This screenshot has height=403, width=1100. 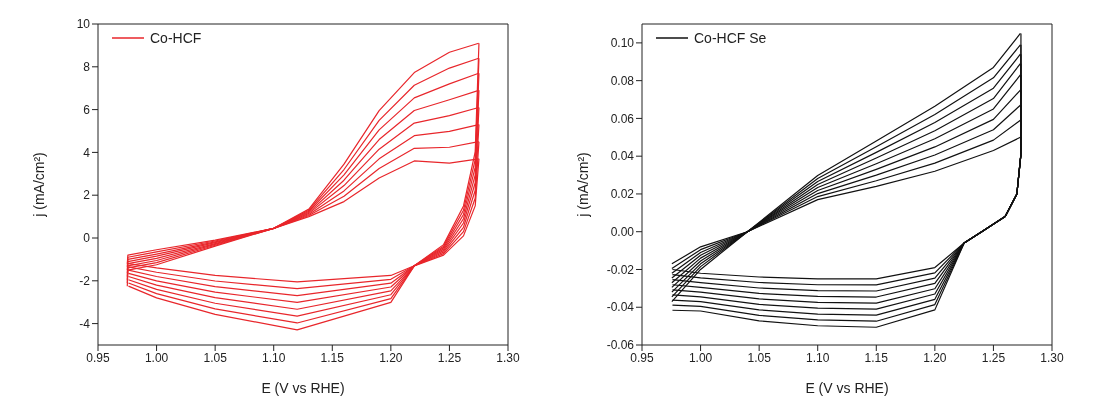 What do you see at coordinates (620, 307) in the screenshot?
I see `y-tick-label: -0.04` at bounding box center [620, 307].